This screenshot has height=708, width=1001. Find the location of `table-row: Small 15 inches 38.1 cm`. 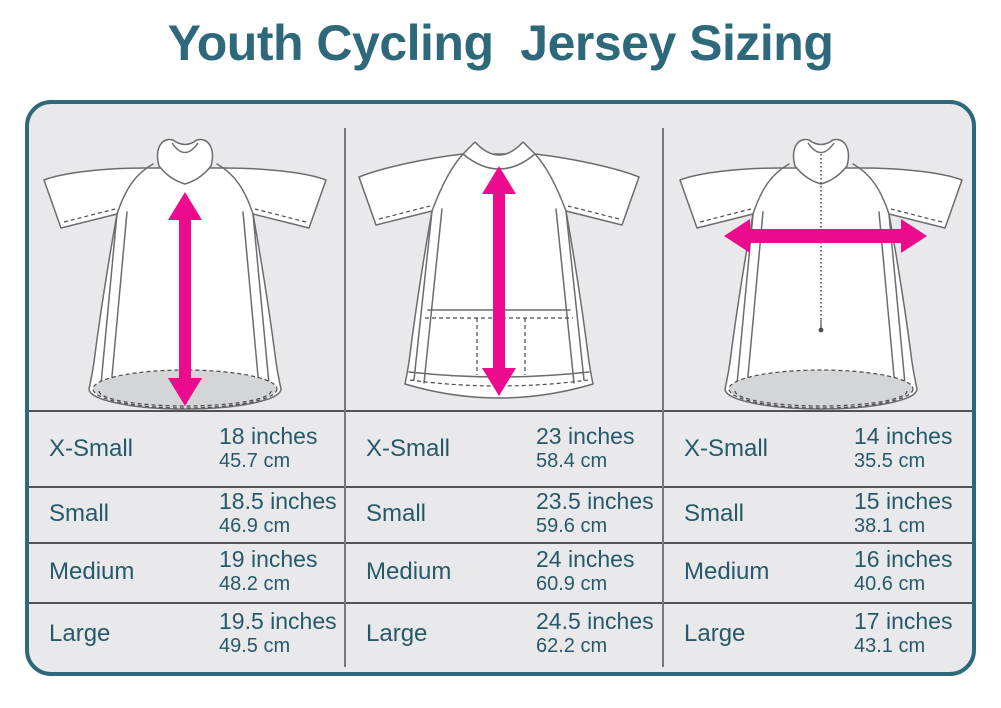

table-row: Small 15 inches 38.1 cm is located at coordinates (818, 514).